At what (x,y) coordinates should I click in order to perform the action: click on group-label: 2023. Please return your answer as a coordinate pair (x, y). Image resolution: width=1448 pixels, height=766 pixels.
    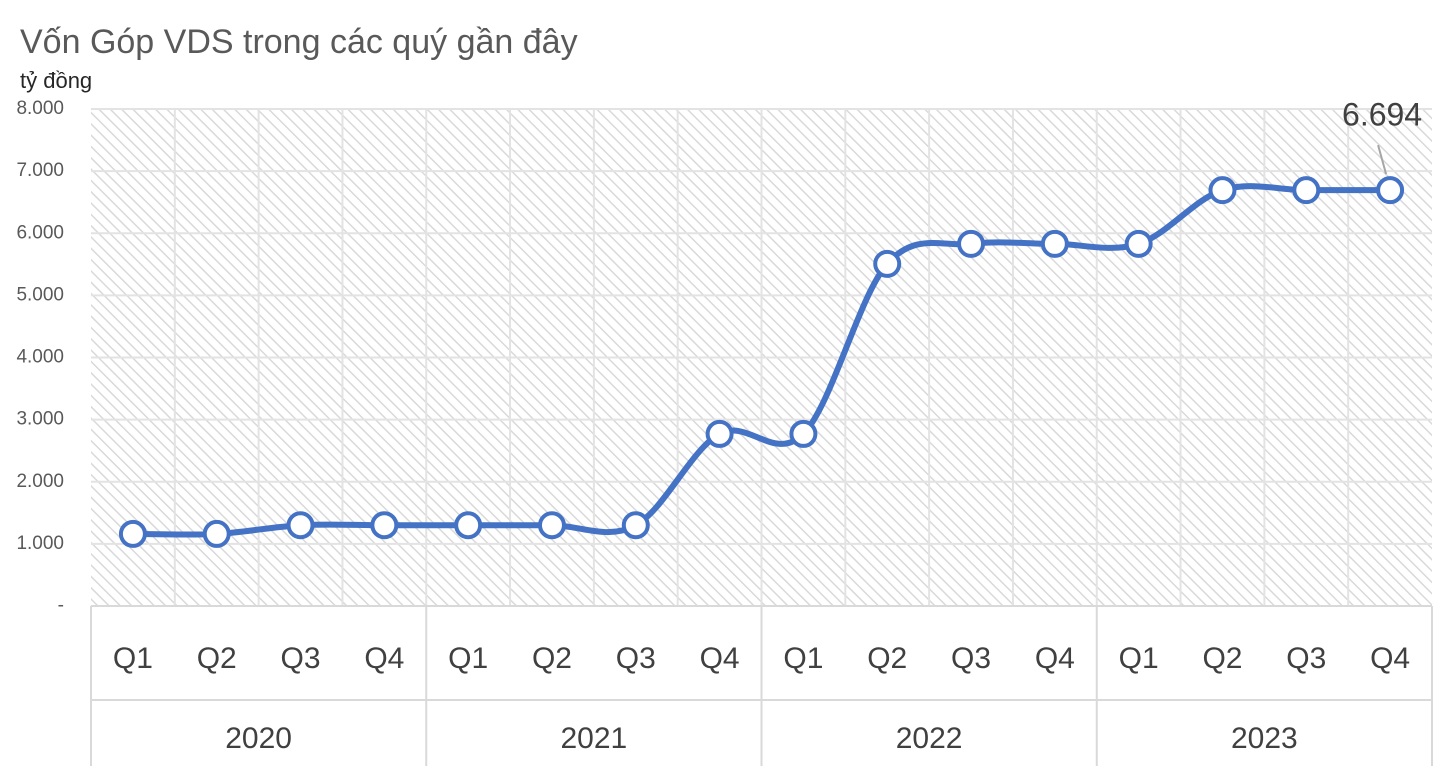
    Looking at the image, I should click on (1264, 738).